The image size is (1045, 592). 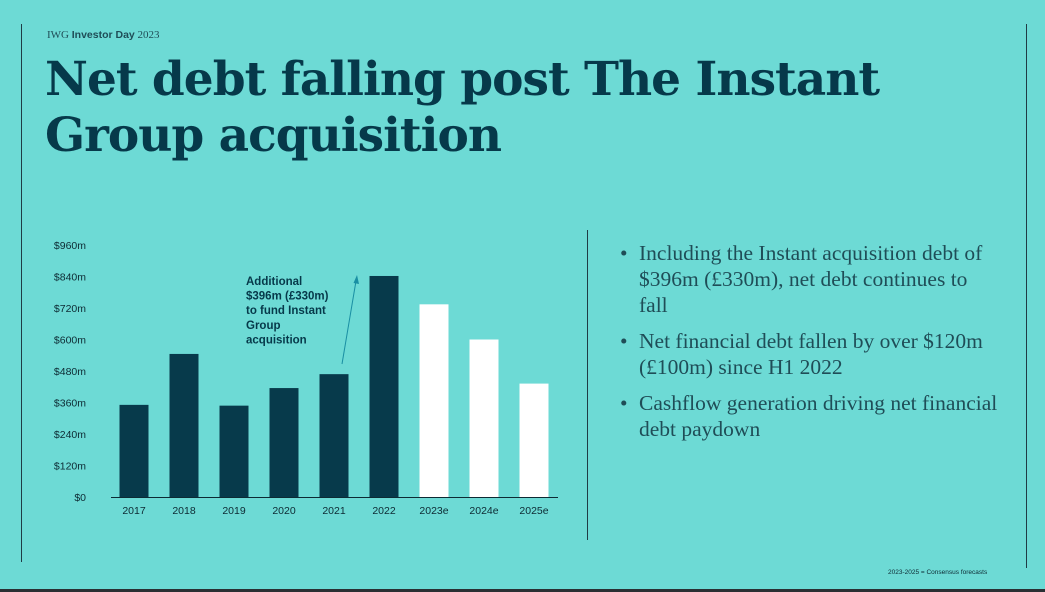 I want to click on brand-label: IWG, so click(x=58, y=35).